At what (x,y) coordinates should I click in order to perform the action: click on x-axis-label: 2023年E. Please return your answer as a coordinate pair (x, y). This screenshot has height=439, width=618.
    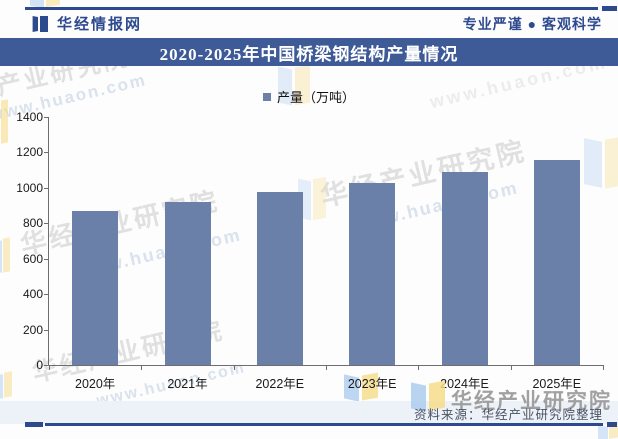
    Looking at the image, I should click on (372, 384).